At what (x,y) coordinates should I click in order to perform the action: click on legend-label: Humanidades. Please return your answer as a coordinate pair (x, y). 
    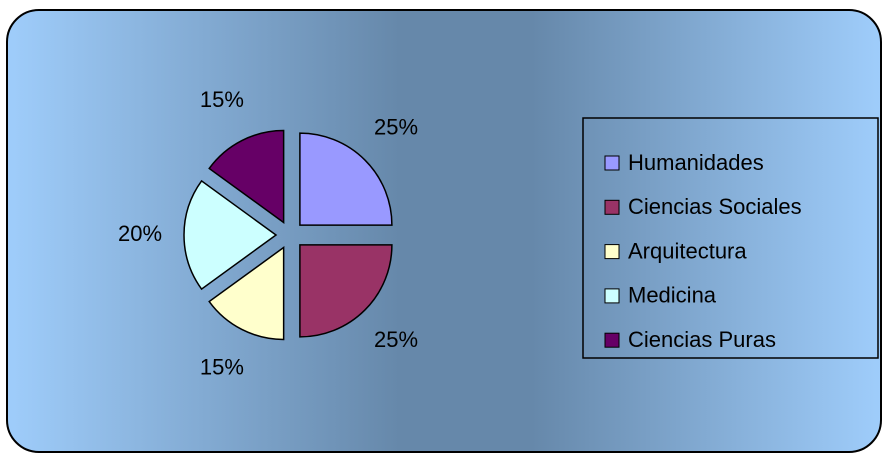
    Looking at the image, I should click on (696, 162).